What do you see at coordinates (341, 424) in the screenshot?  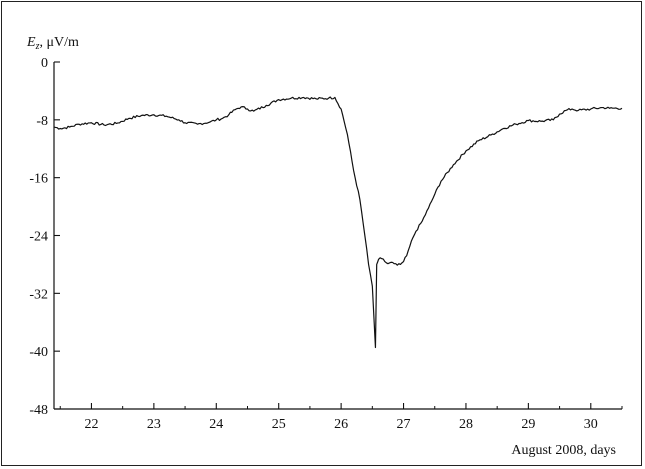 I see `x-tick-label: 26` at bounding box center [341, 424].